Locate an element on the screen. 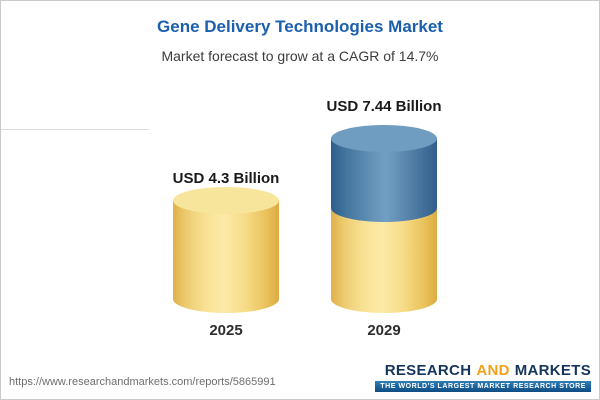 This screenshot has width=600, height=400. logo-wordmark: RESEARCH AND MARKETS is located at coordinates (488, 370).